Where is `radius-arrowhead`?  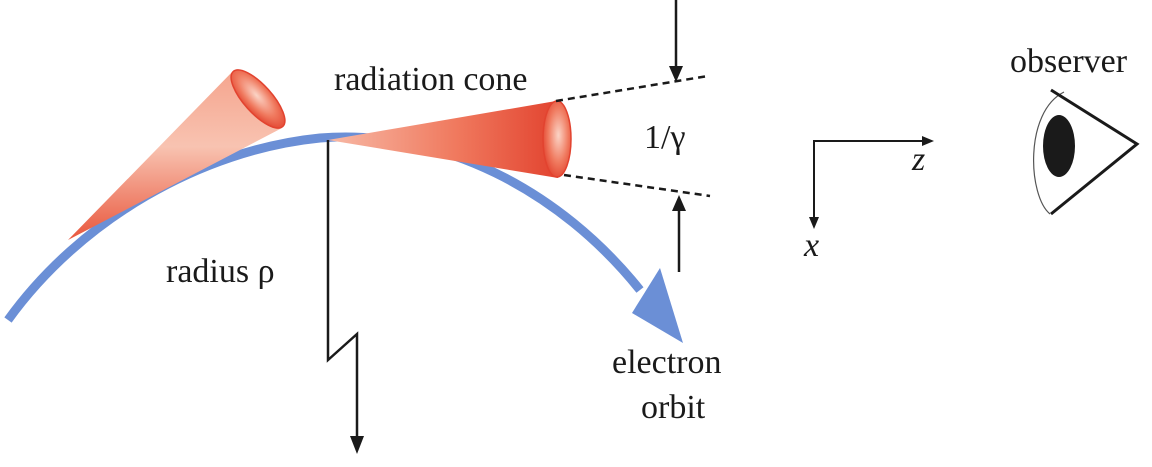 radius-arrowhead is located at coordinates (357, 445).